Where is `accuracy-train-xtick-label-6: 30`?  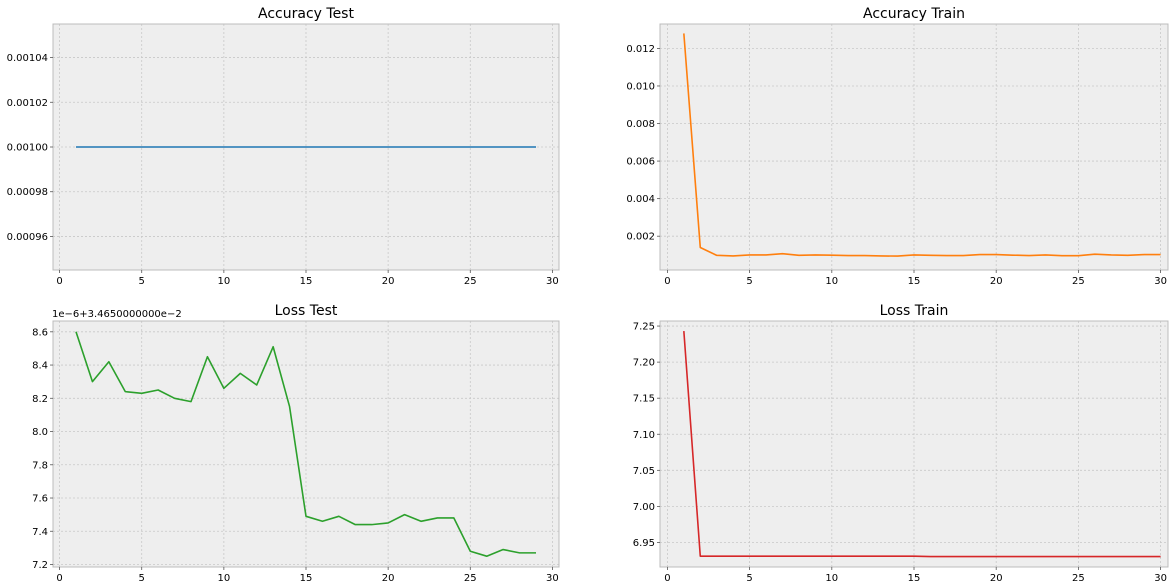 accuracy-train-xtick-label-6: 30 is located at coordinates (1160, 281).